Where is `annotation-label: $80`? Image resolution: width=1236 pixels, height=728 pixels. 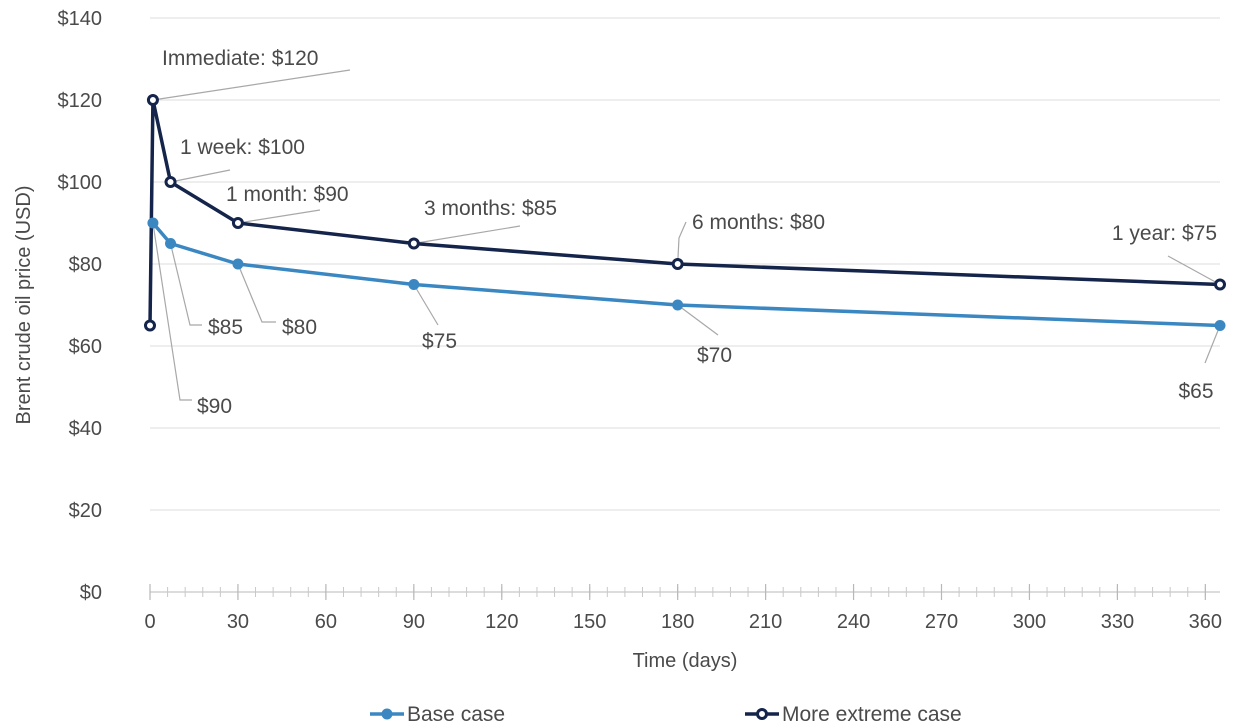 annotation-label: $80 is located at coordinates (299, 327).